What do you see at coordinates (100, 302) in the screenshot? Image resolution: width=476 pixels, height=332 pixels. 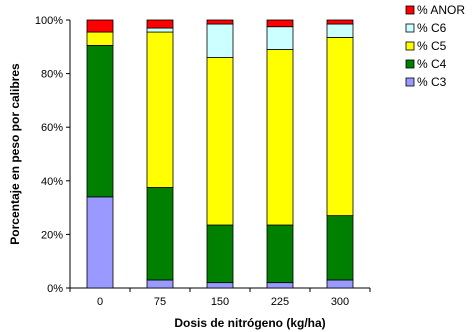 I see `x-tick-label: 0` at bounding box center [100, 302].